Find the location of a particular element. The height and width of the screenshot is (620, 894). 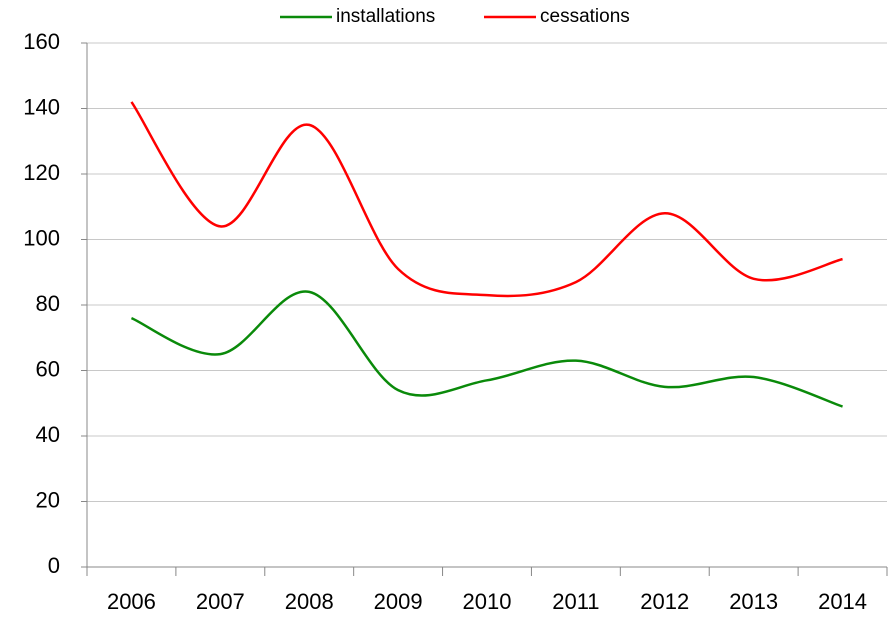

y-tick-label: 80 is located at coordinates (48, 303).